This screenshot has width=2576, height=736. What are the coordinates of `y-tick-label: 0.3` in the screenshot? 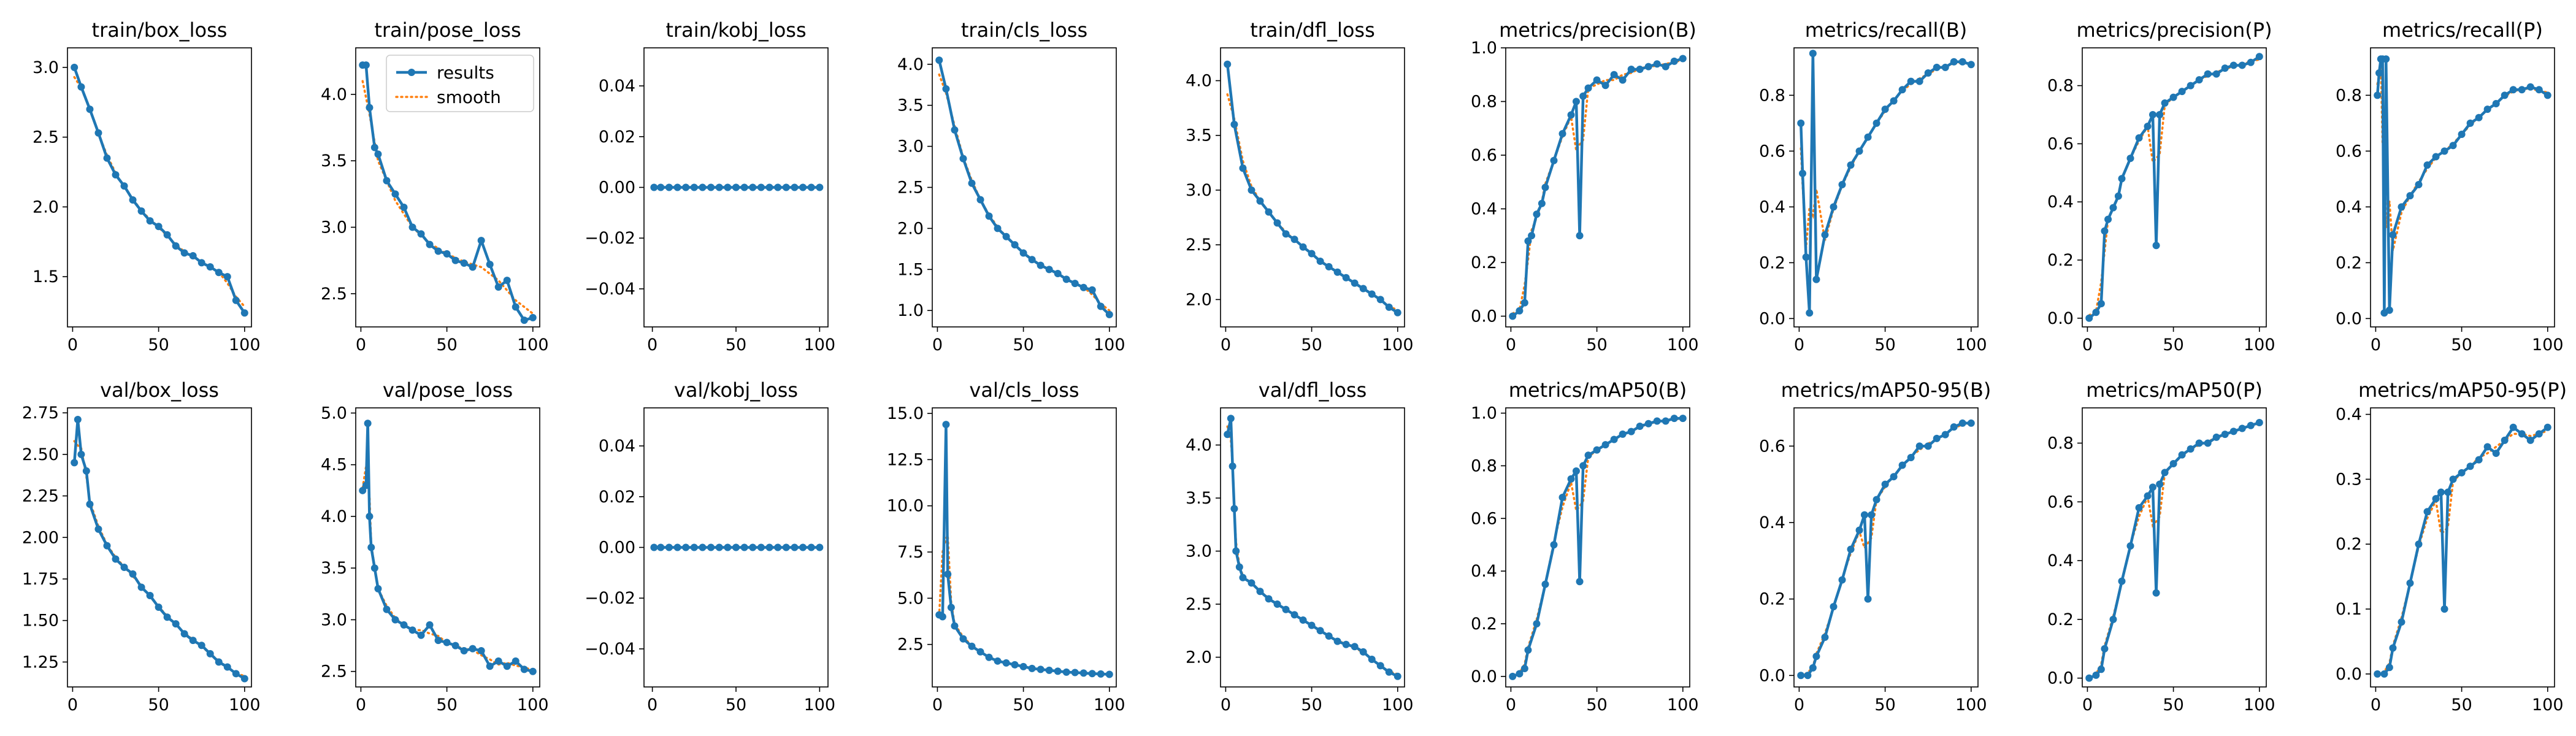 It's located at (2349, 479).